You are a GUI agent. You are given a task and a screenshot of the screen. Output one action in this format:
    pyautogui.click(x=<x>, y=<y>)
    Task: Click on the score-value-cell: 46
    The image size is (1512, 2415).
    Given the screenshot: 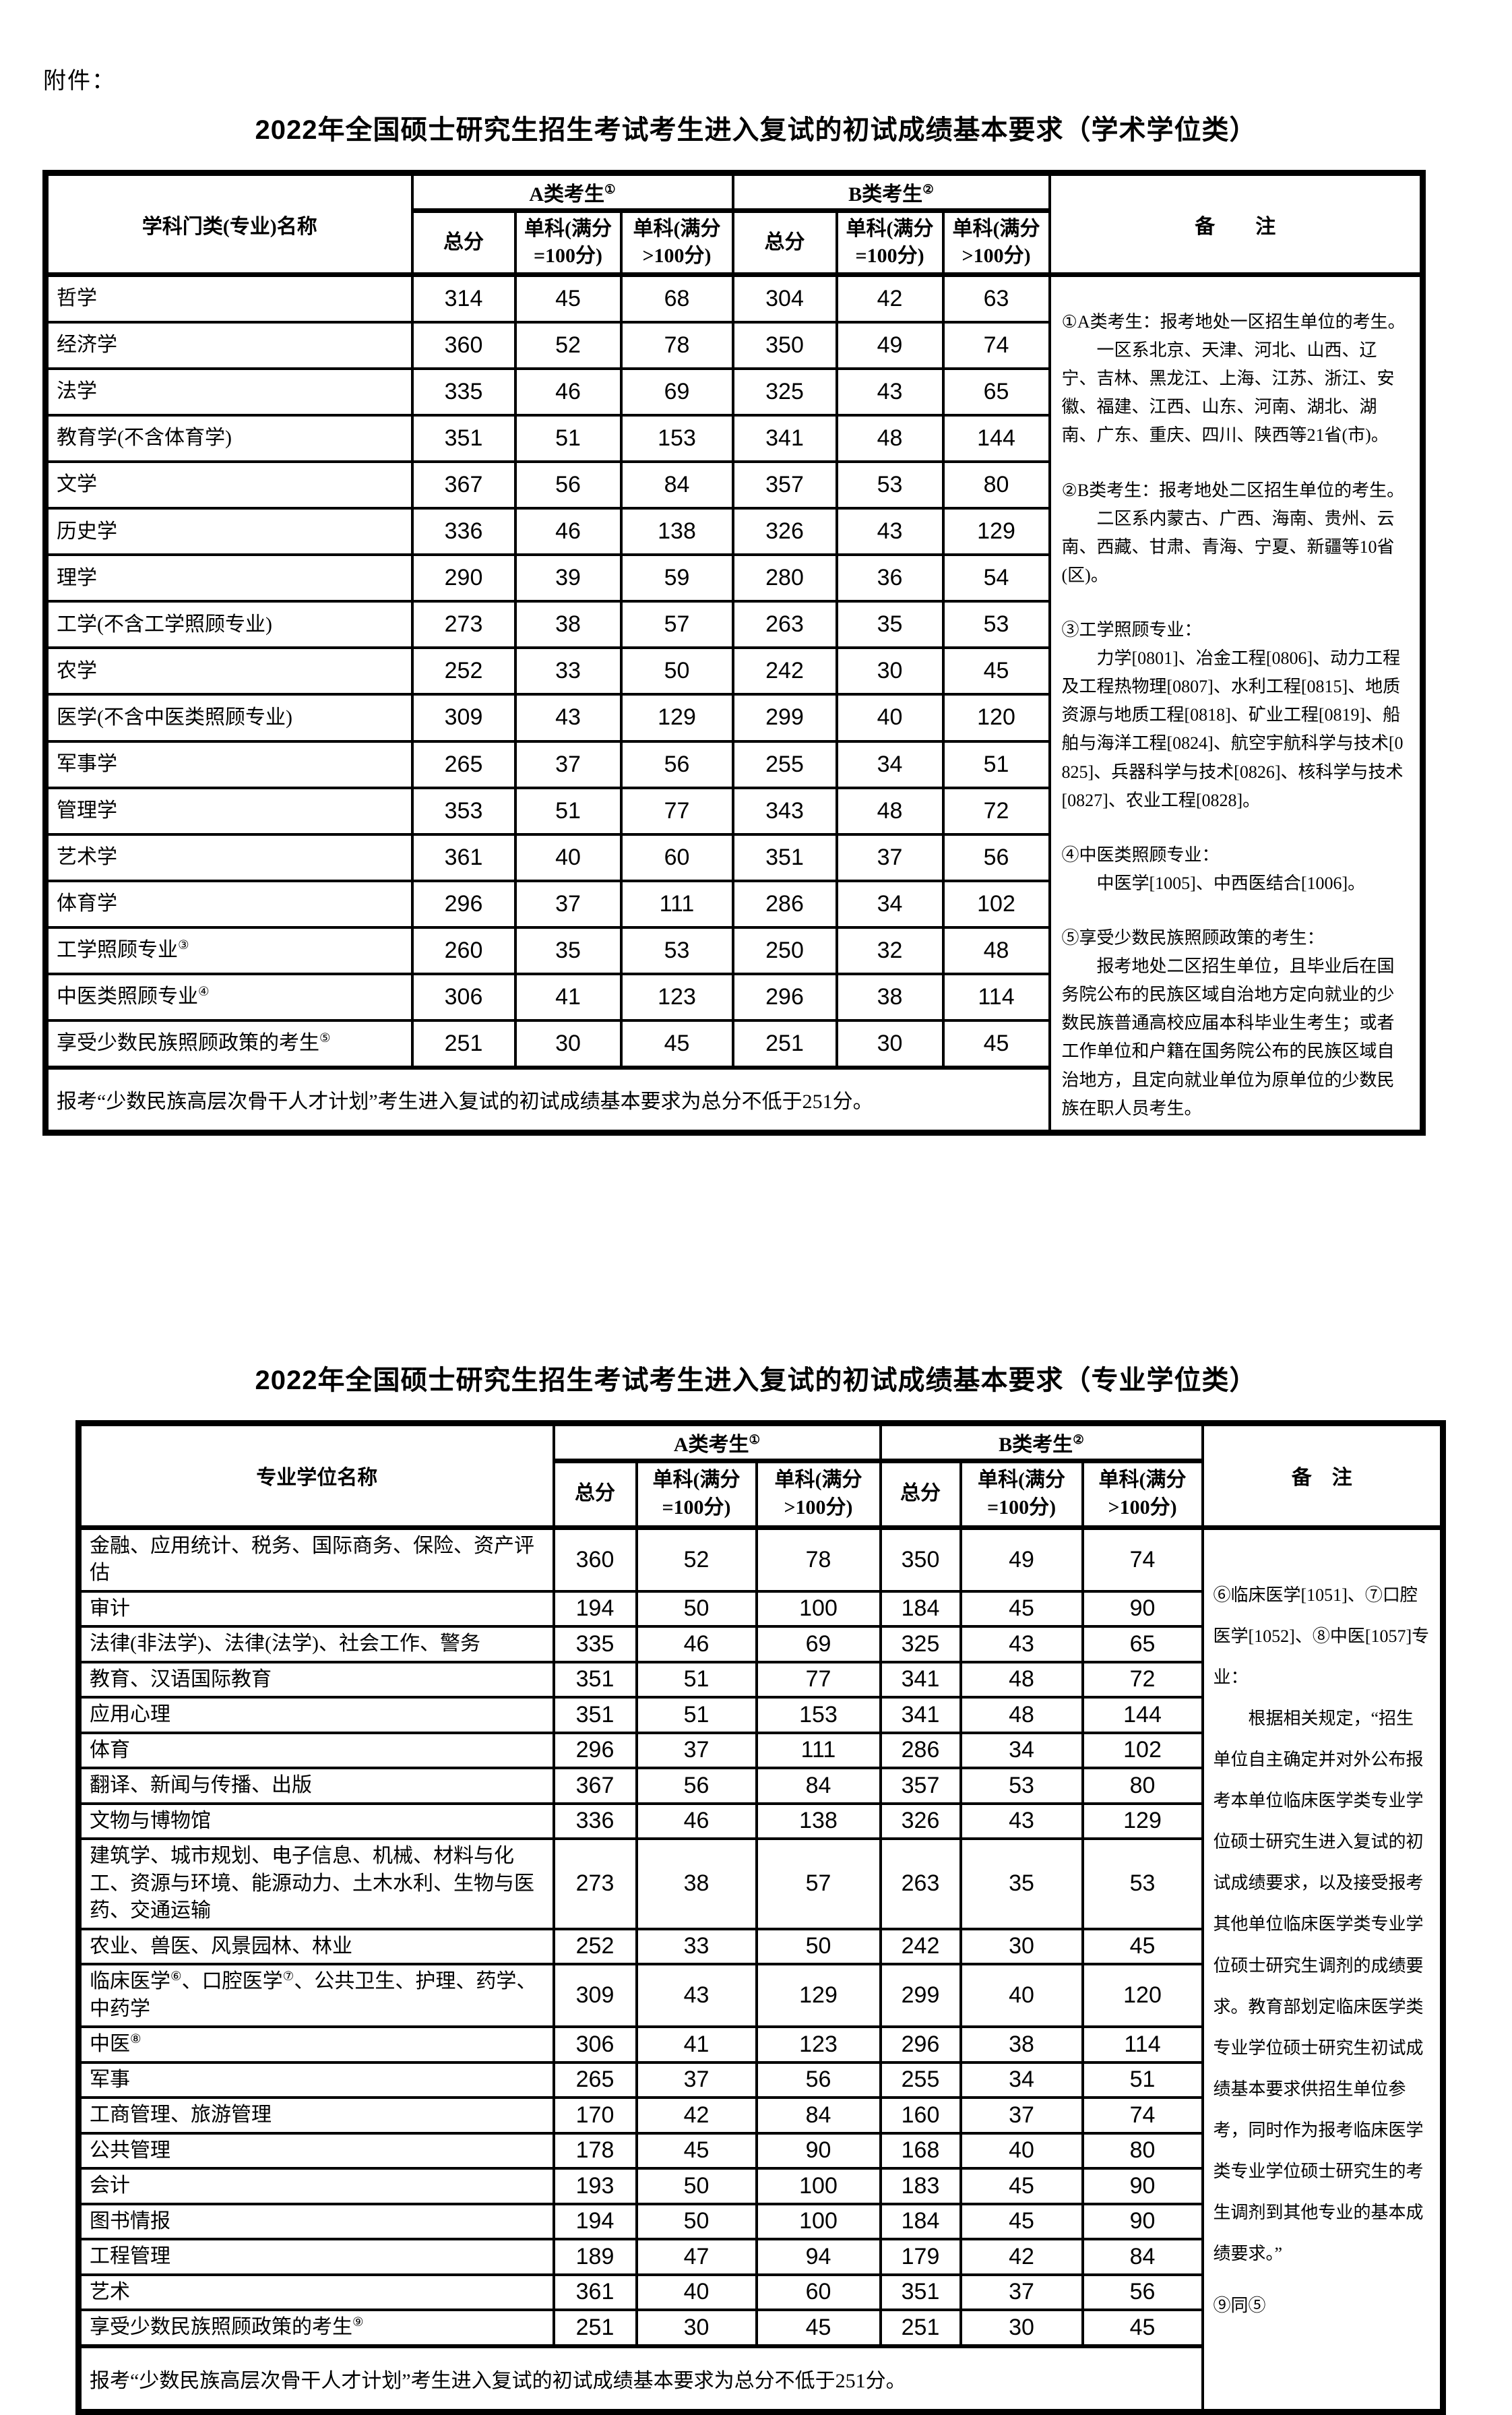 What is the action you would take?
    pyautogui.click(x=568, y=392)
    